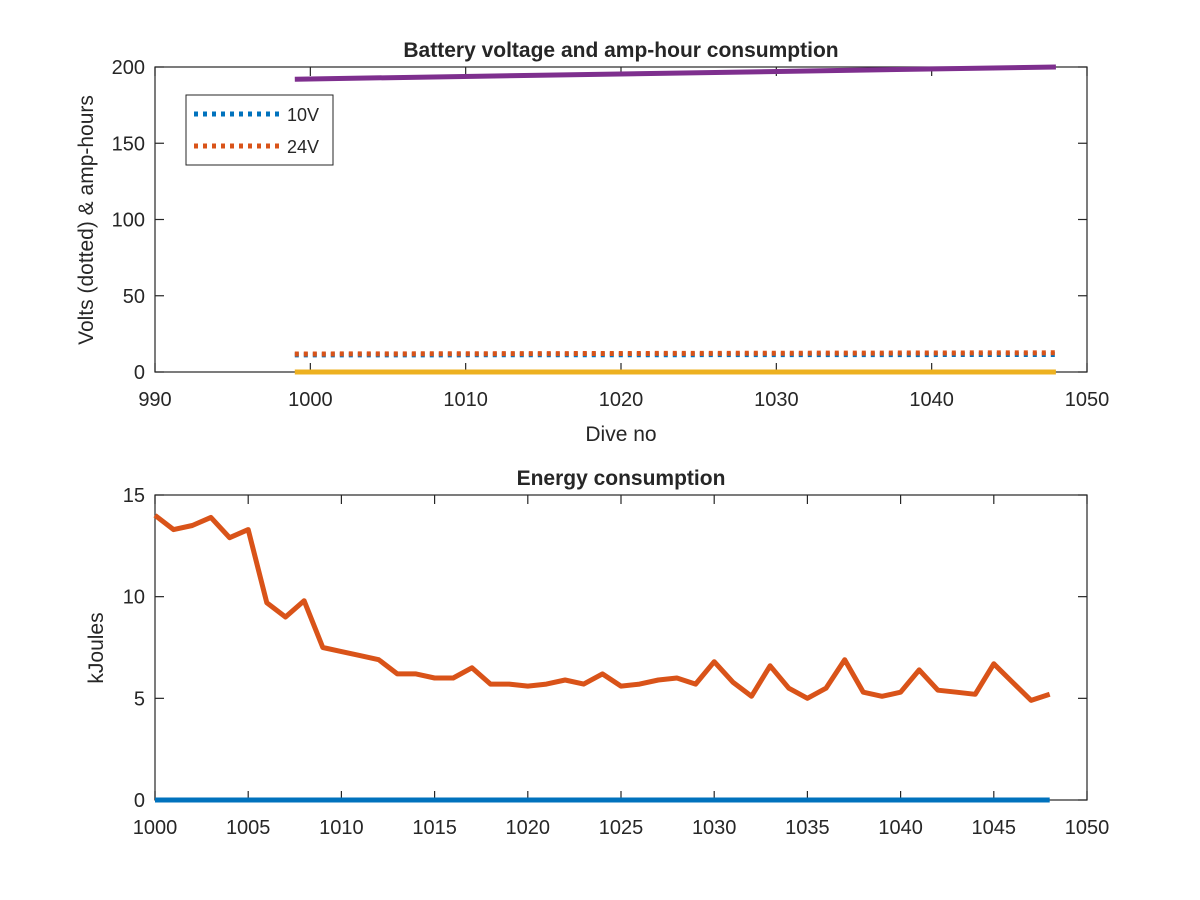 The image size is (1200, 900). I want to click on legend-label-24v: 24V, so click(303, 147).